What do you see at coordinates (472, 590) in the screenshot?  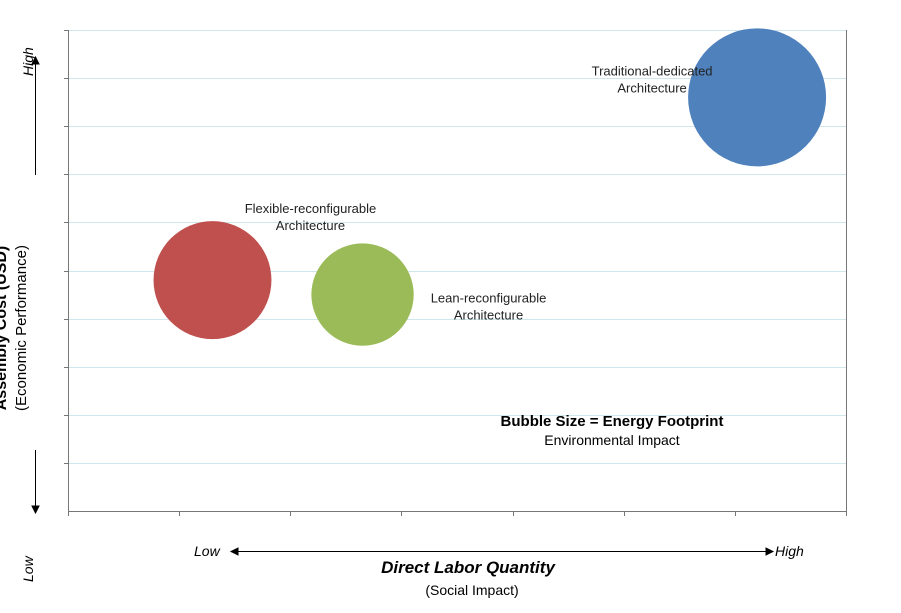 I see `x-axis-subtitle: (Social Impact)` at bounding box center [472, 590].